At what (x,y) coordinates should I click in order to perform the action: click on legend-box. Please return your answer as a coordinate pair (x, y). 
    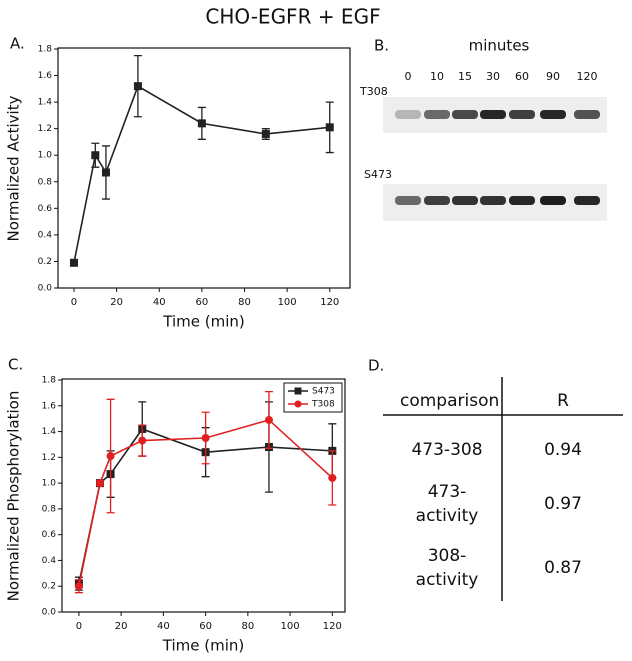
    Looking at the image, I should click on (313, 397).